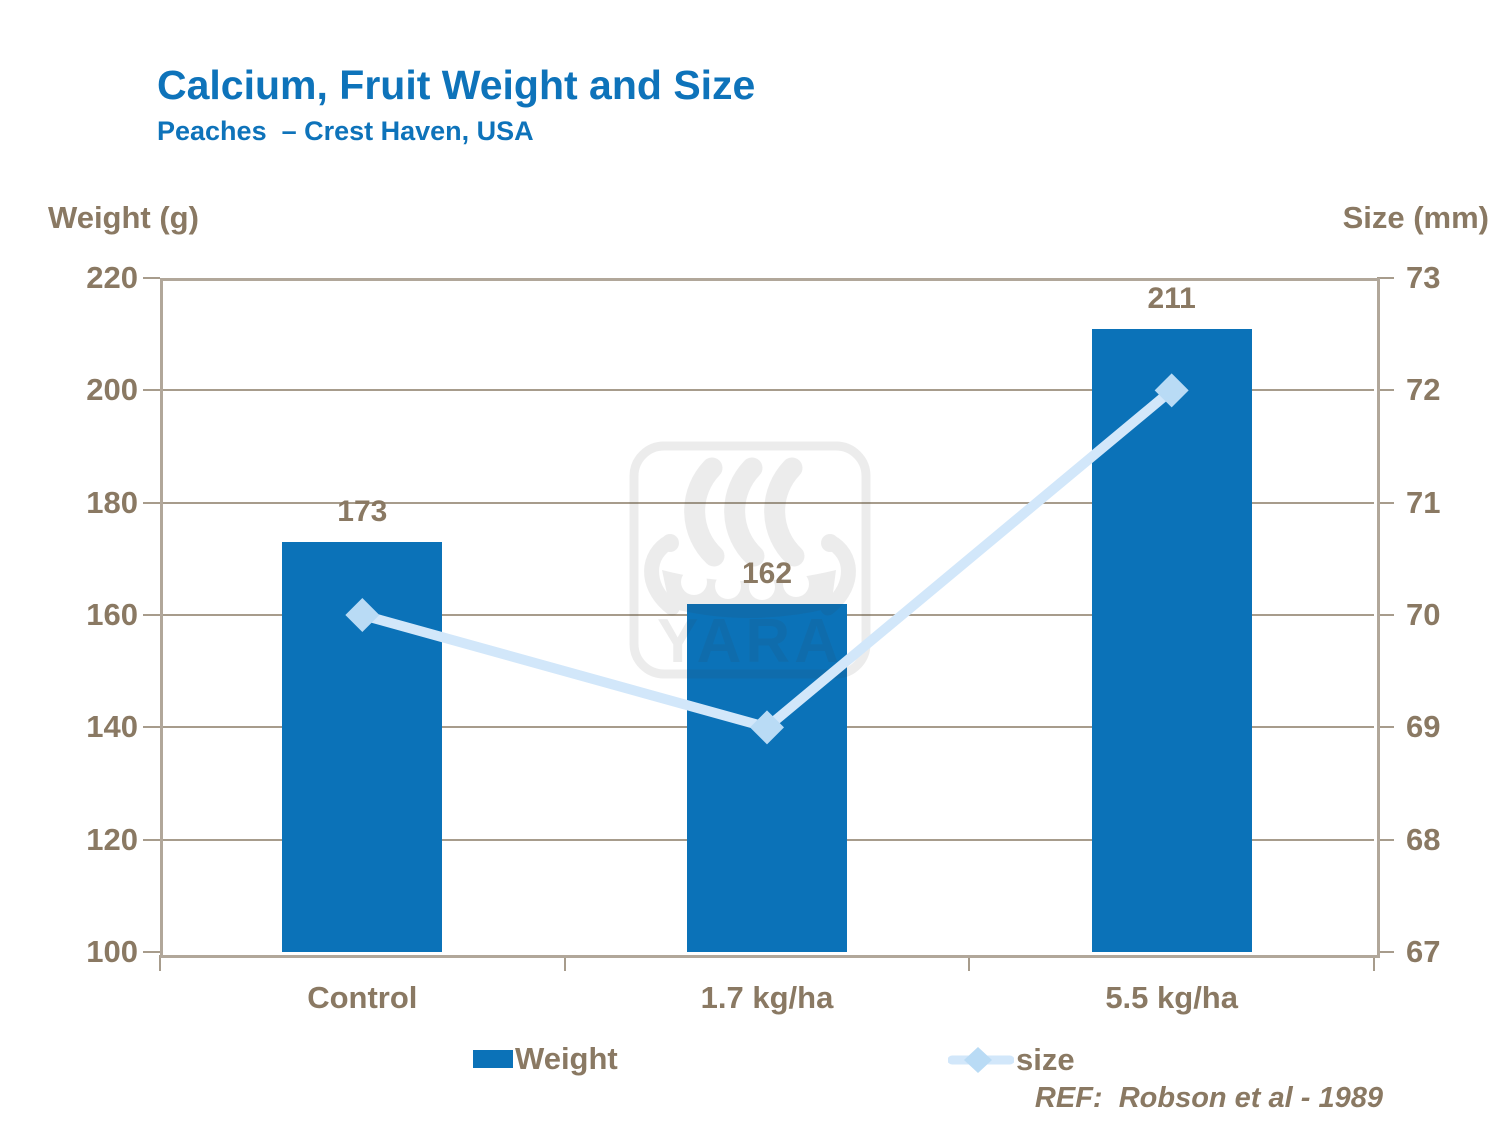  What do you see at coordinates (750, 641) in the screenshot?
I see `yara-watermark-text: YARA` at bounding box center [750, 641].